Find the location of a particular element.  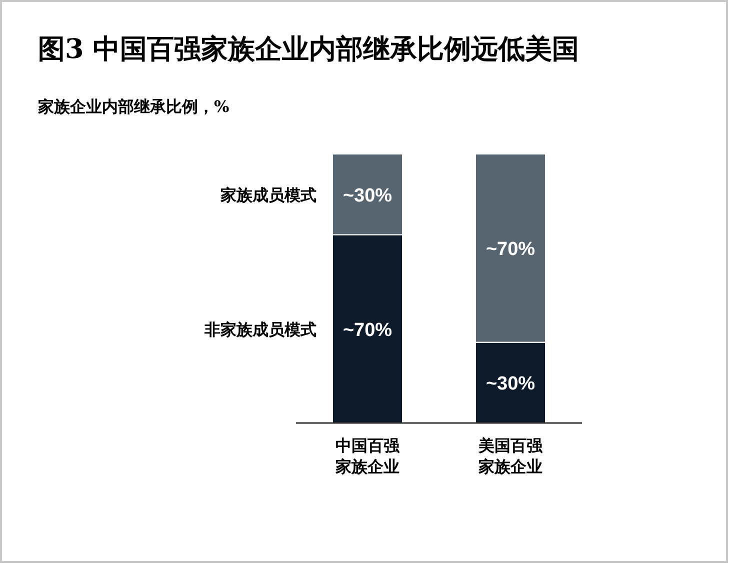

x-tick-label: 中国百强家族企业 is located at coordinates (367, 456).